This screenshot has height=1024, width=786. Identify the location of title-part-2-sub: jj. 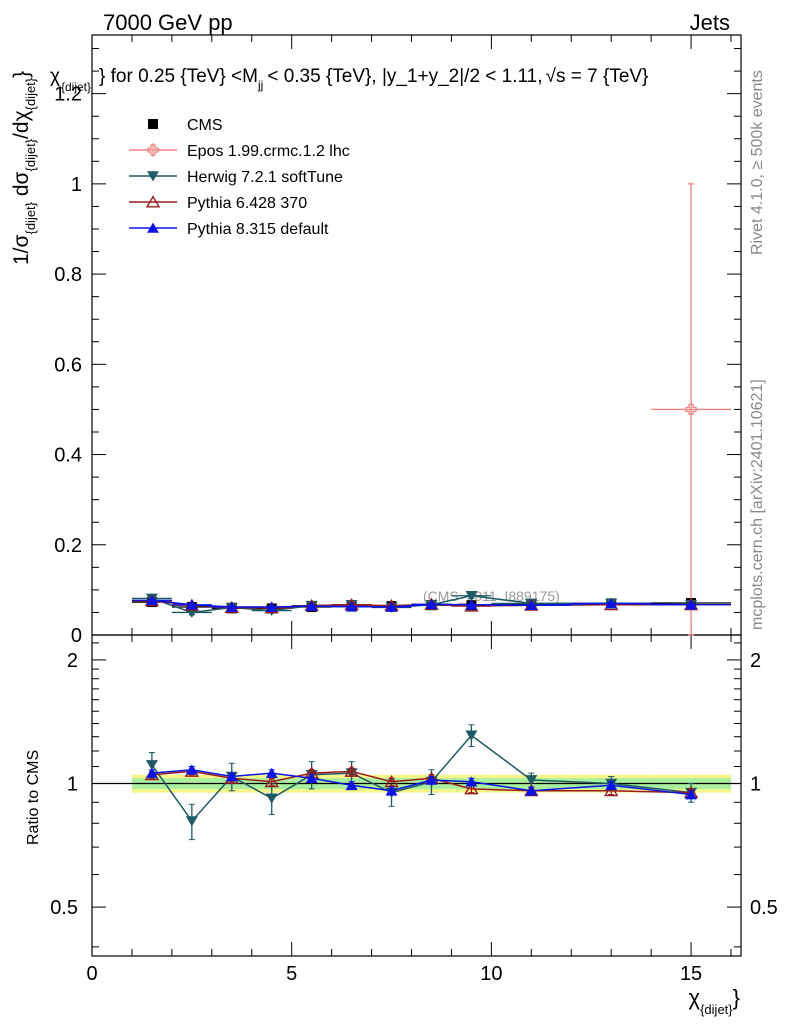
(260, 85).